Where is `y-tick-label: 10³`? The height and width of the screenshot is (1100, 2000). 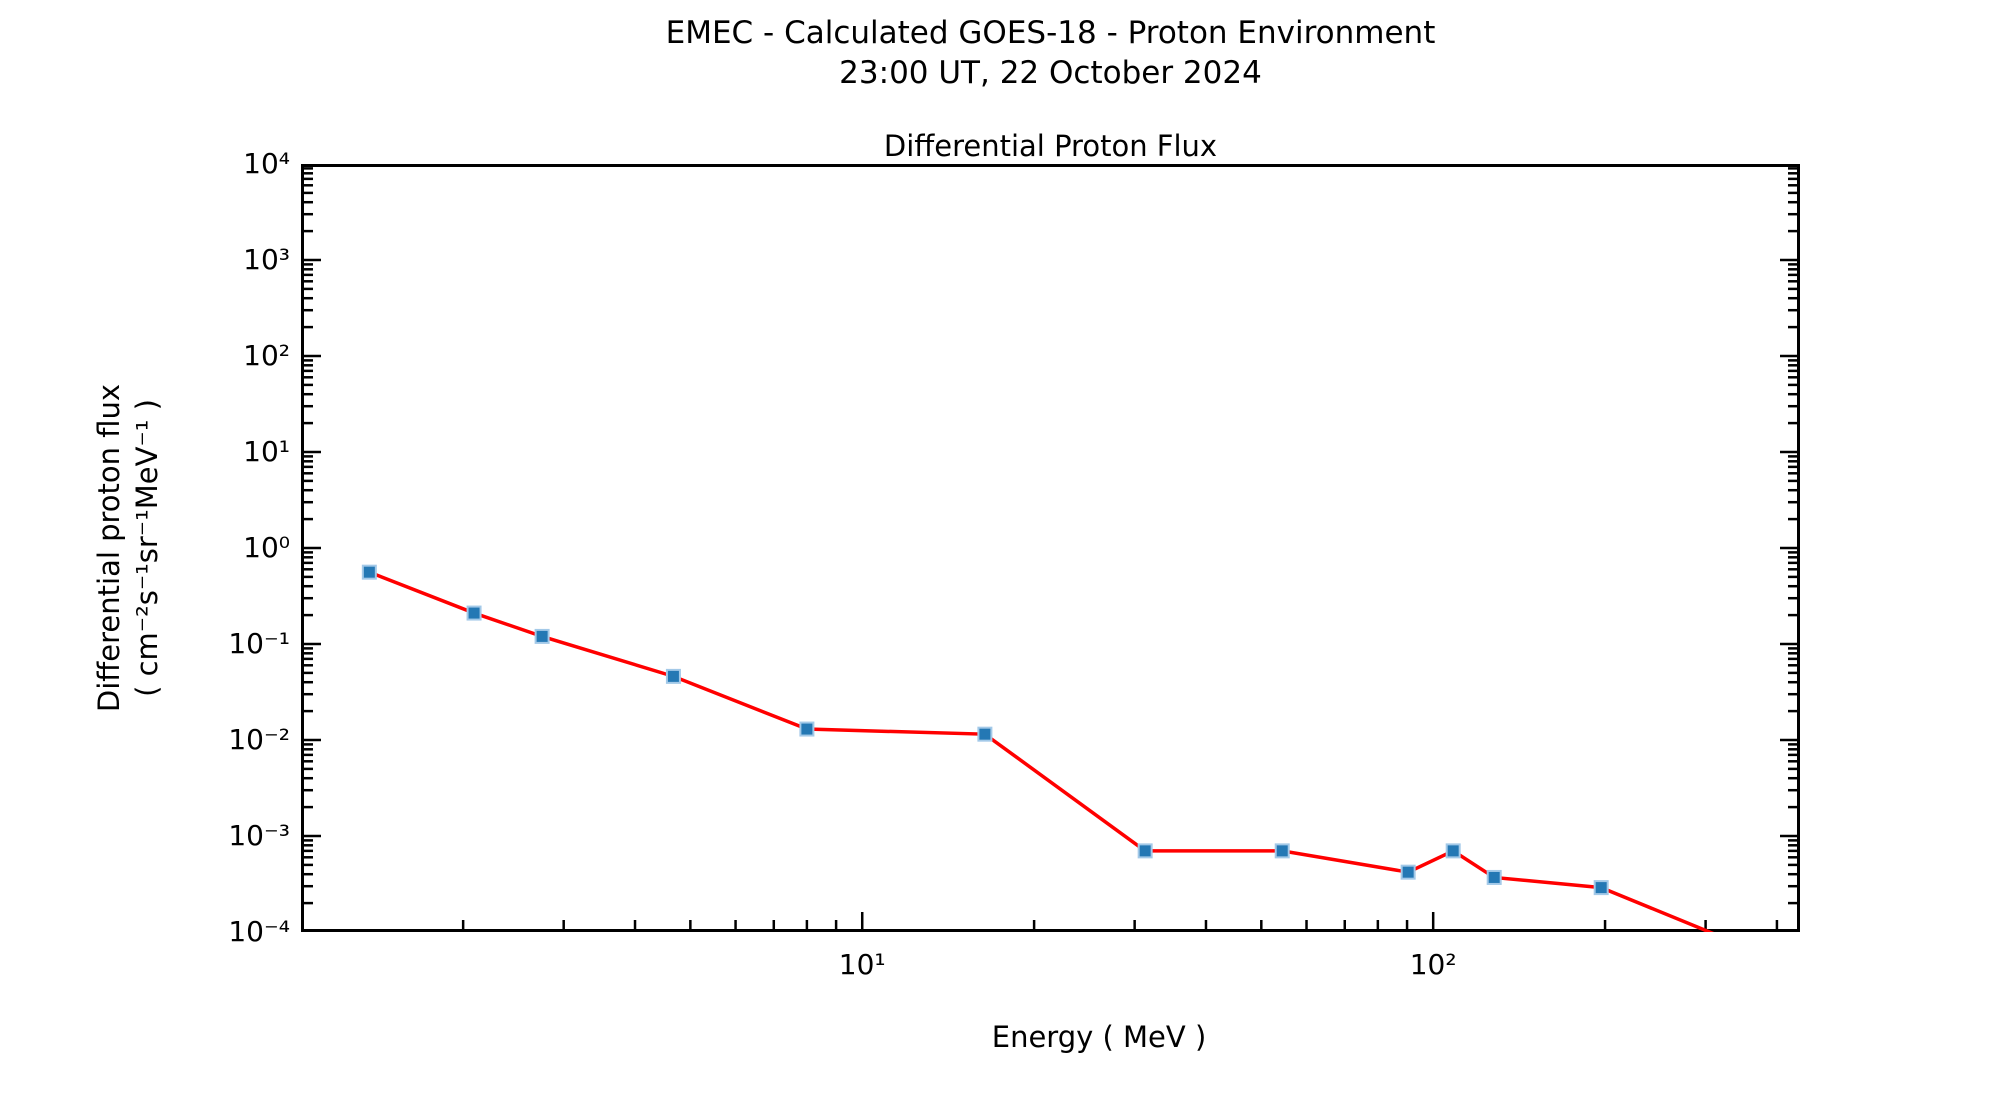
y-tick-label: 10³ is located at coordinates (266, 259).